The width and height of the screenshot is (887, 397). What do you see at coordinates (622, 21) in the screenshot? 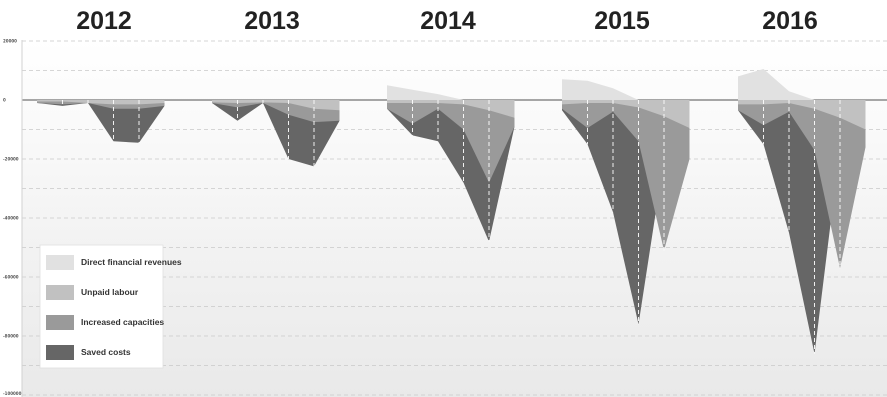
I see `year-label-2015: 2015` at bounding box center [622, 21].